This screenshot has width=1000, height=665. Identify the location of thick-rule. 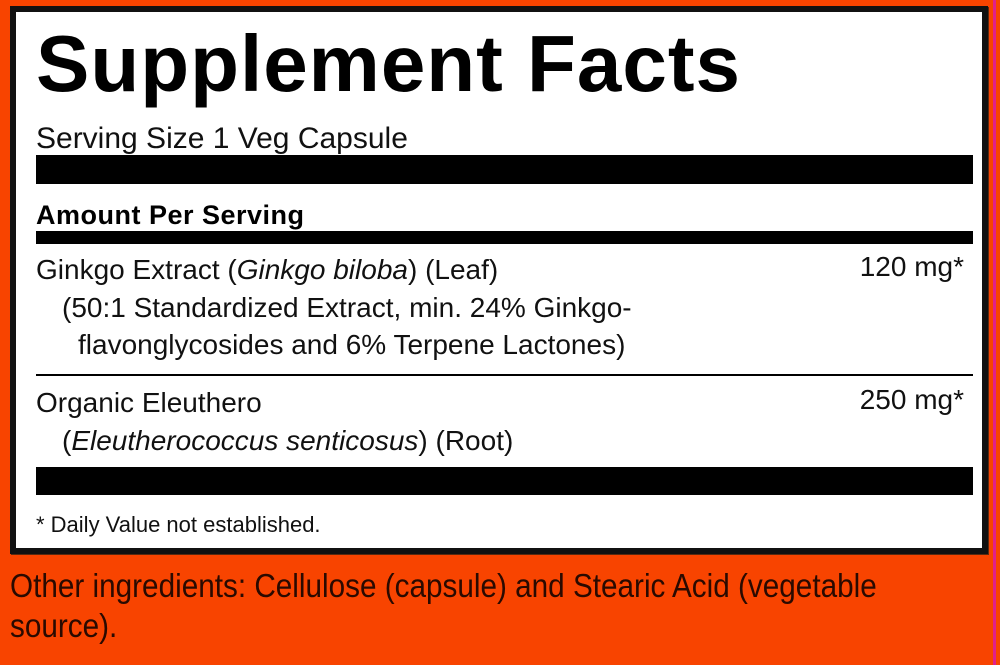
(504, 169).